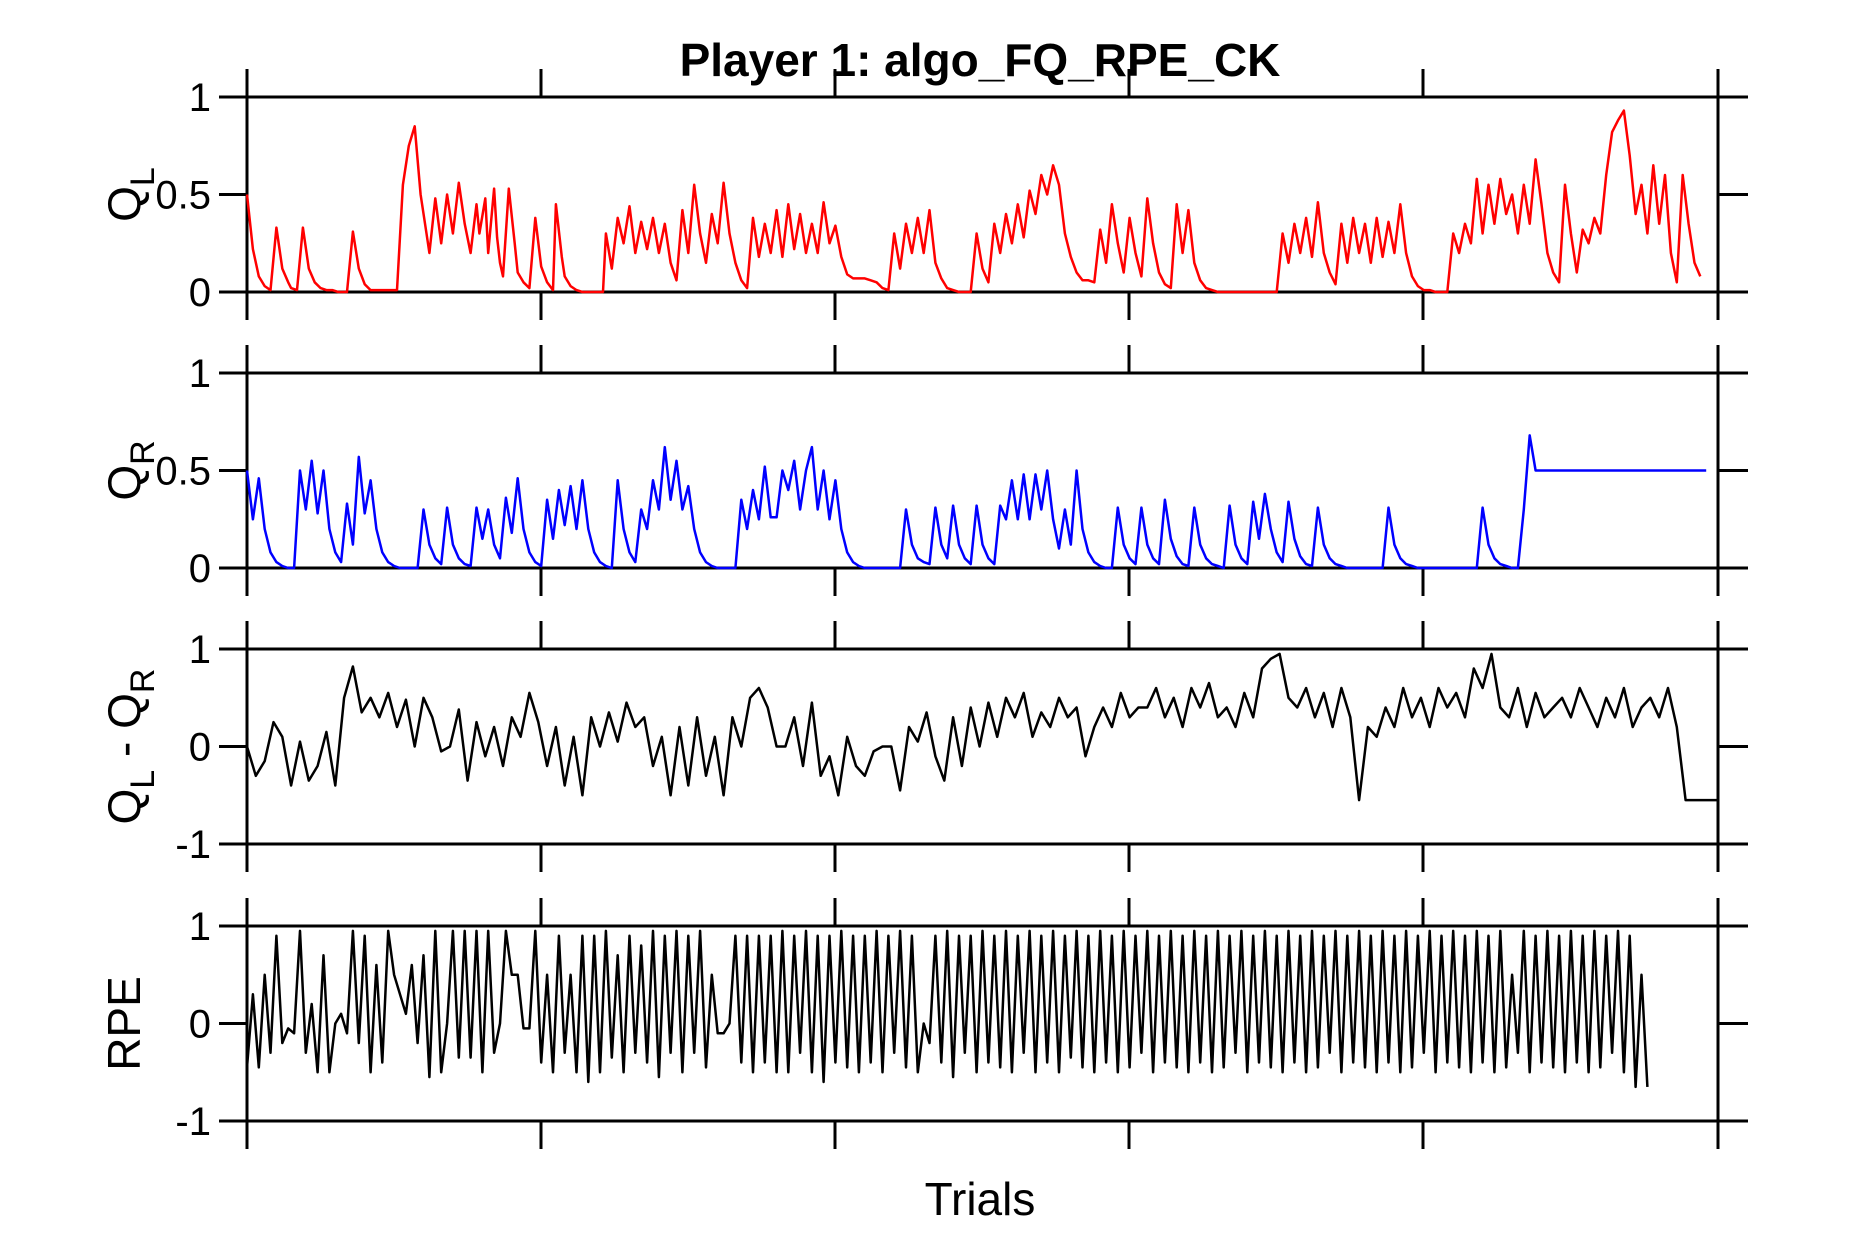 This screenshot has height=1250, width=1875. What do you see at coordinates (980, 1199) in the screenshot?
I see `x-axis-label: Trials` at bounding box center [980, 1199].